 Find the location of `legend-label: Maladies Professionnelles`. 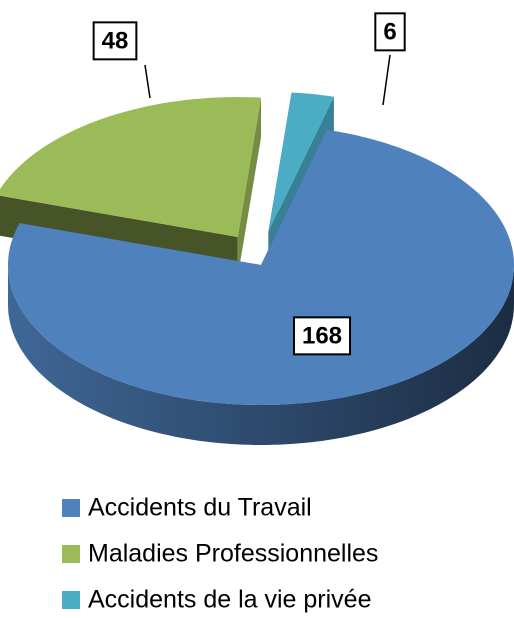

legend-label: Maladies Professionnelles is located at coordinates (233, 554).